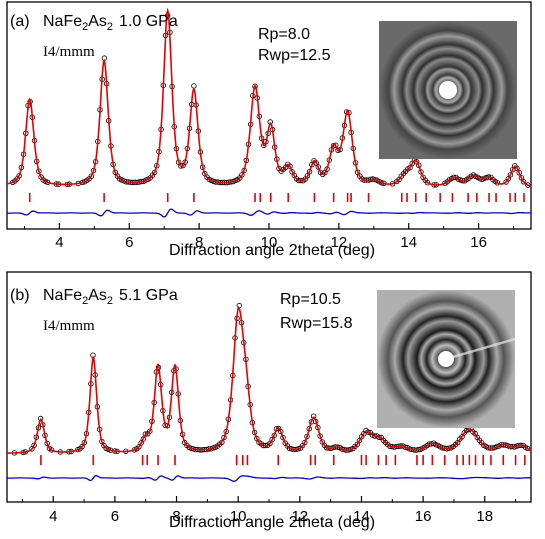  Describe the element at coordinates (110, 23) in the screenshot. I see `panel-a-compound: NaFe2As2 1.0 GPa` at that location.